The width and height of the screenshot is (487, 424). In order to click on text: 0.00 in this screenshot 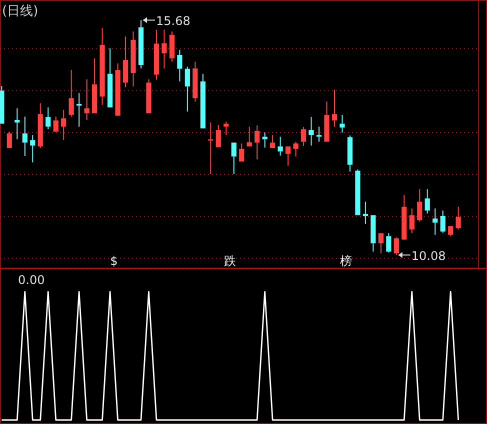, I will do `click(31, 280)`.